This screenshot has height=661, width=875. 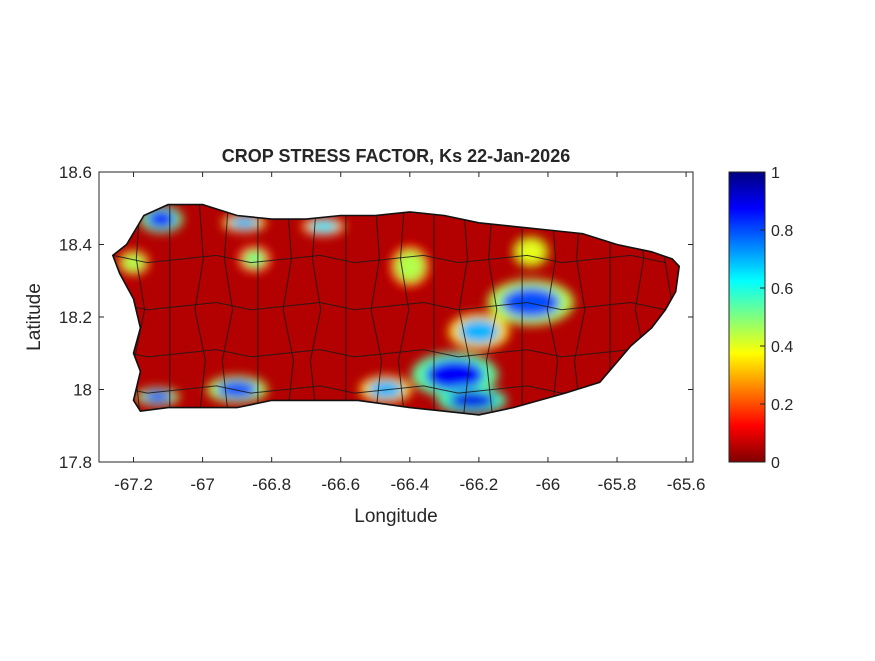 What do you see at coordinates (202, 484) in the screenshot?
I see `x-tick-label: -67` at bounding box center [202, 484].